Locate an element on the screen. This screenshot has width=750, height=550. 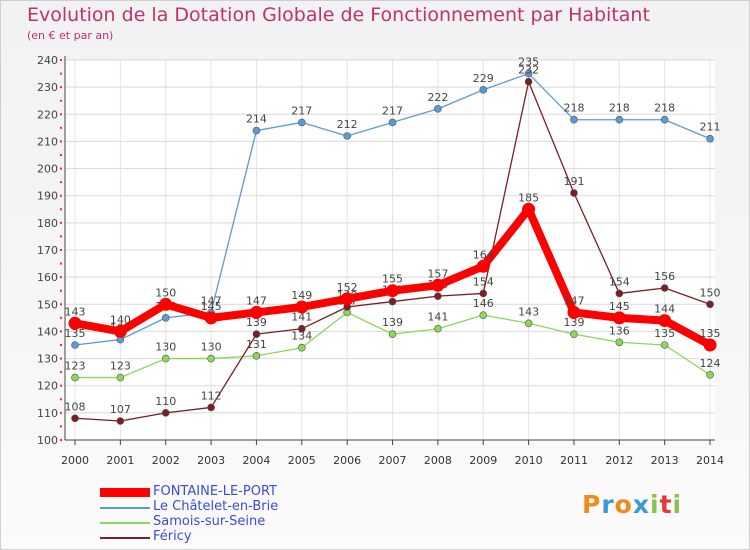
x-tick-label-2002: 2002 is located at coordinates (166, 460).